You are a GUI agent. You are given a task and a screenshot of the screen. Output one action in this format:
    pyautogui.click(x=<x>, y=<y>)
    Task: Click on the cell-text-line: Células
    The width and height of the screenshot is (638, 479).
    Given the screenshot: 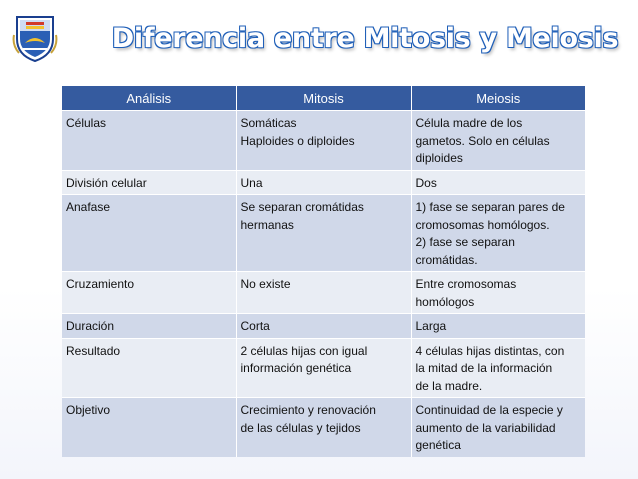 What is the action you would take?
    pyautogui.click(x=86, y=123)
    